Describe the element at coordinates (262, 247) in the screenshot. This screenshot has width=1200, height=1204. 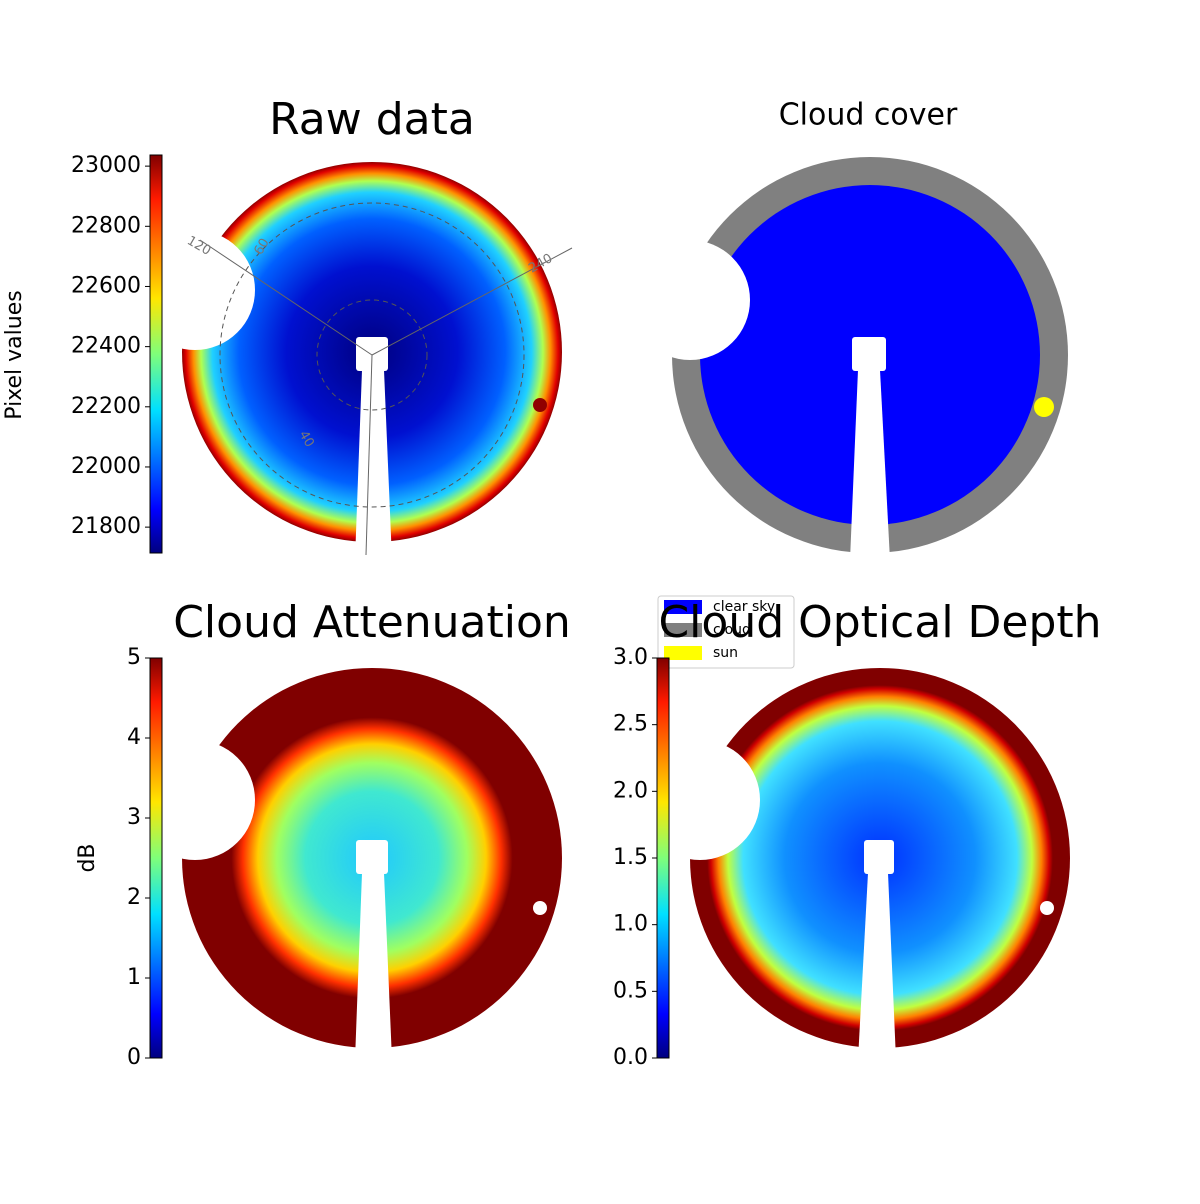
I see `polar-label: 60` at that location.